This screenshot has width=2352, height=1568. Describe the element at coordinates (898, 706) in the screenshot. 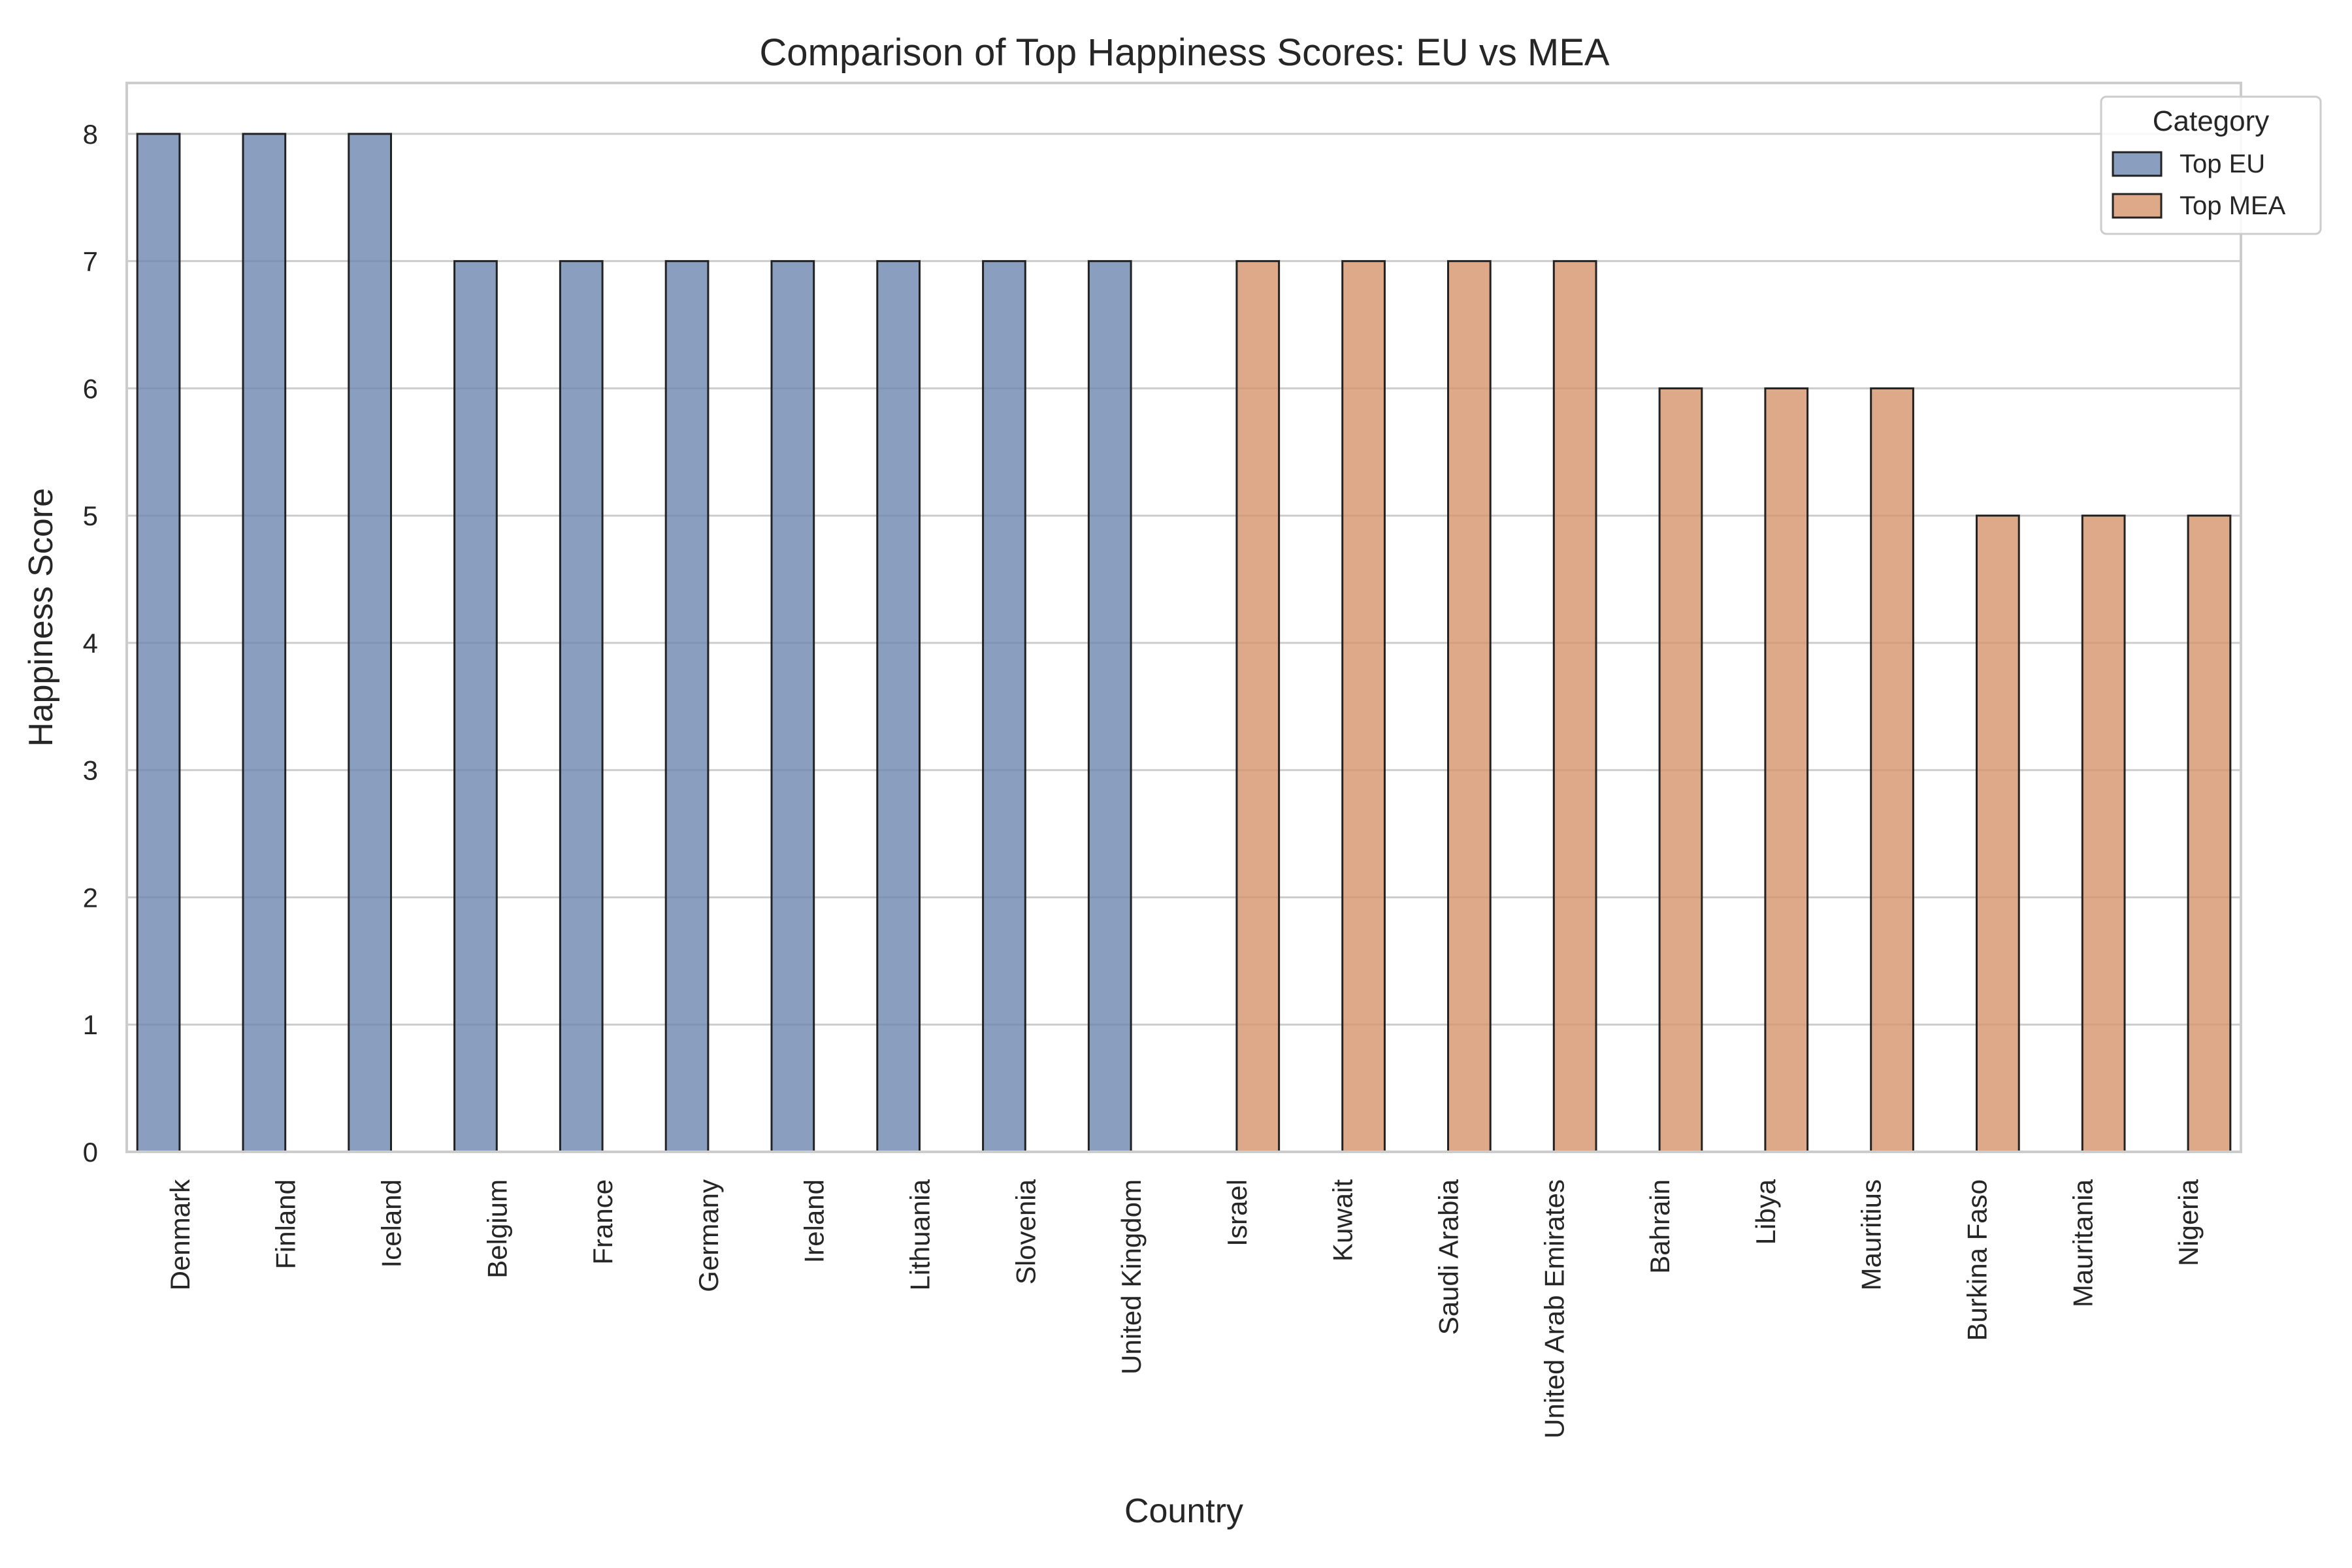

I see `bar-top-eu-lithuania` at that location.